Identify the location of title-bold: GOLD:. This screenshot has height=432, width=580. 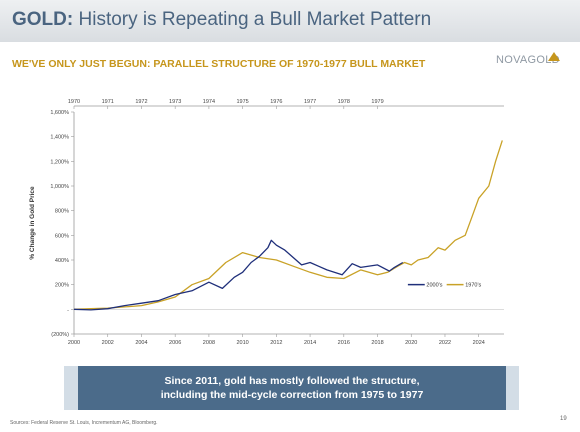
(43, 19).